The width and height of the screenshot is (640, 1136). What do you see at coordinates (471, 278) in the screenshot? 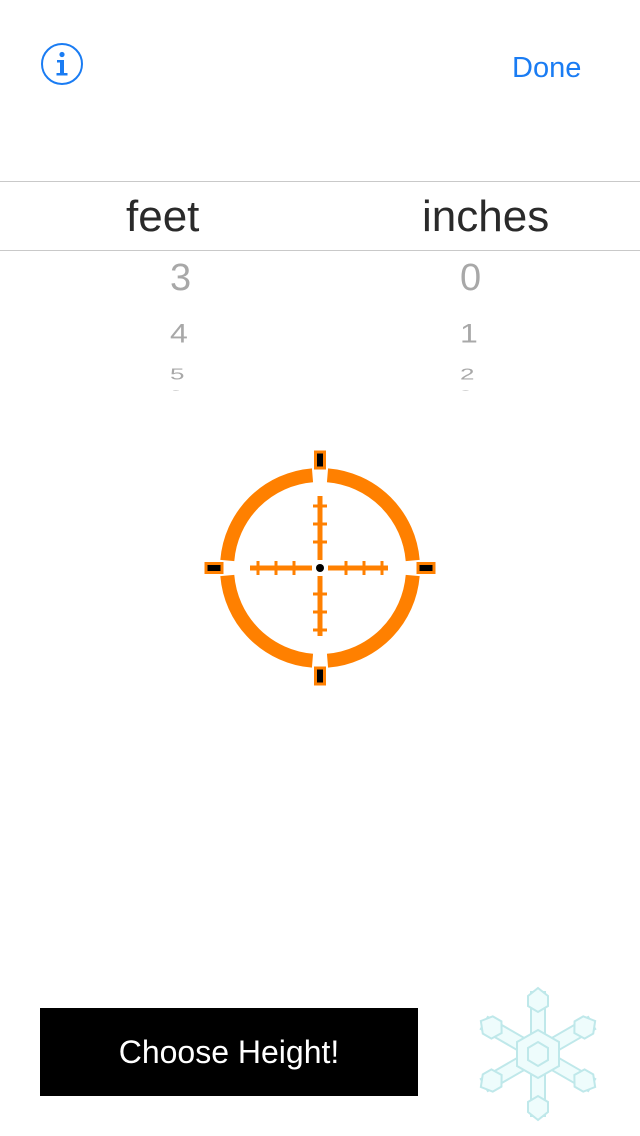
I see `inches-option: 0` at bounding box center [471, 278].